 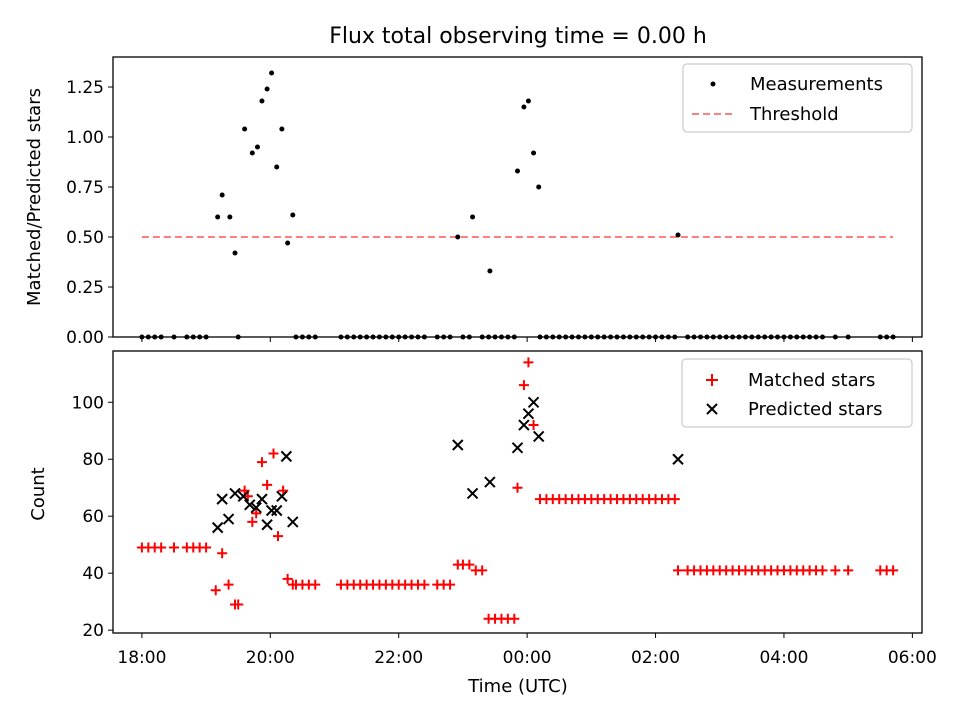 What do you see at coordinates (811, 380) in the screenshot?
I see `legend-matched-label: Matched stars` at bounding box center [811, 380].